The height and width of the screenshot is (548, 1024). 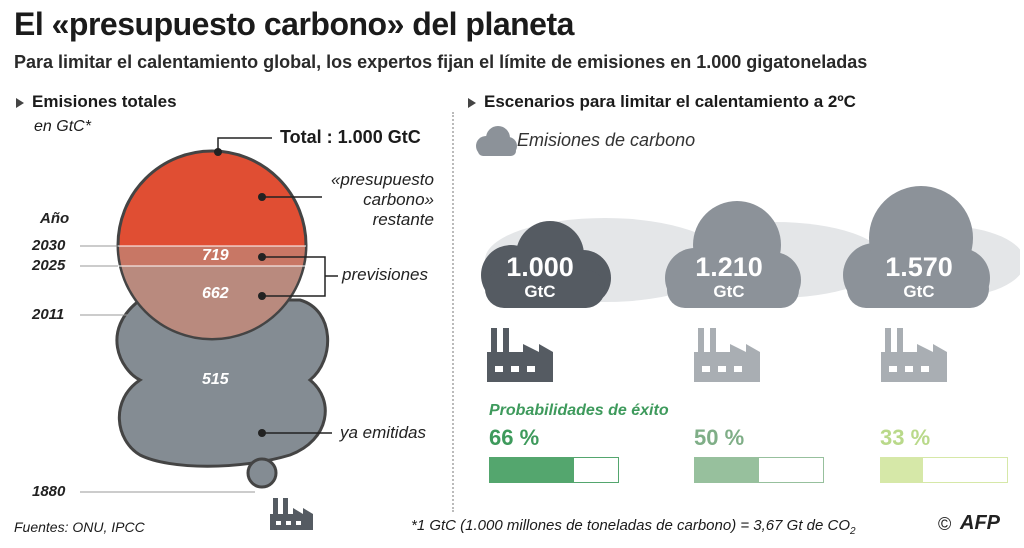 What do you see at coordinates (62, 126) in the screenshot?
I see `unit-label: en GtC*` at bounding box center [62, 126].